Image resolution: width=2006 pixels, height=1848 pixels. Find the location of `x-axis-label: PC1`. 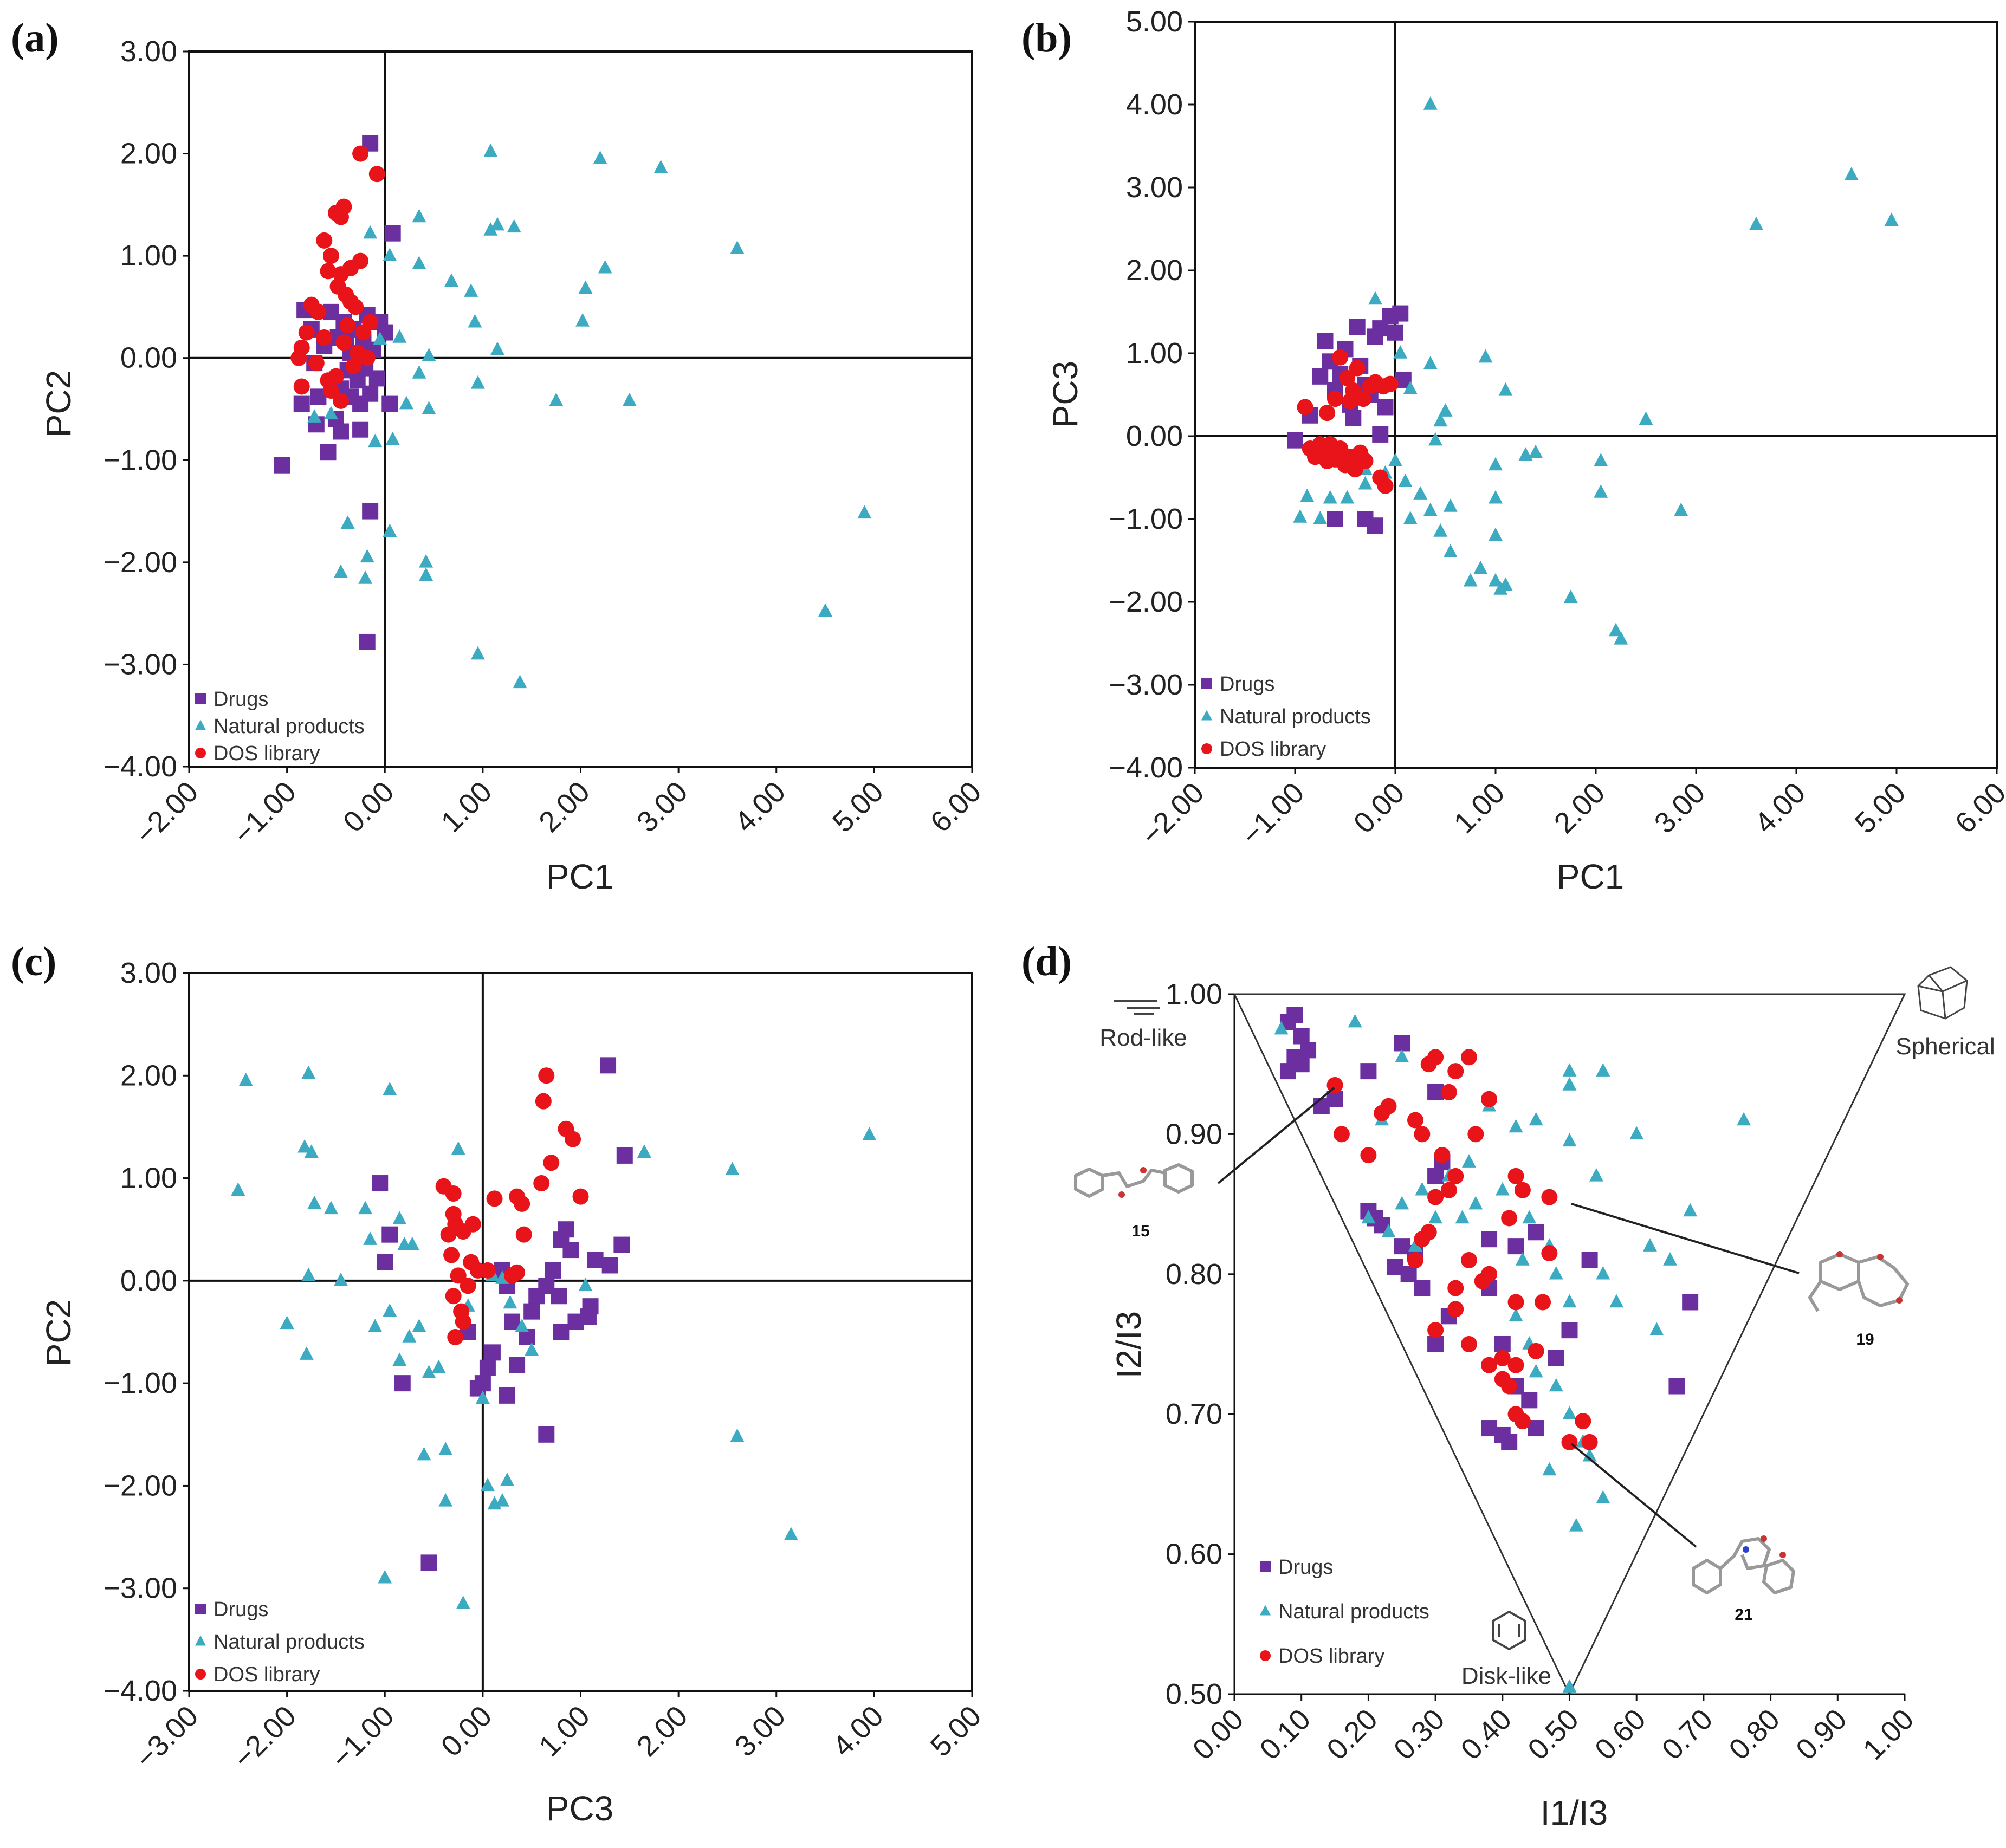

x-axis-label: PC1 is located at coordinates (580, 876).